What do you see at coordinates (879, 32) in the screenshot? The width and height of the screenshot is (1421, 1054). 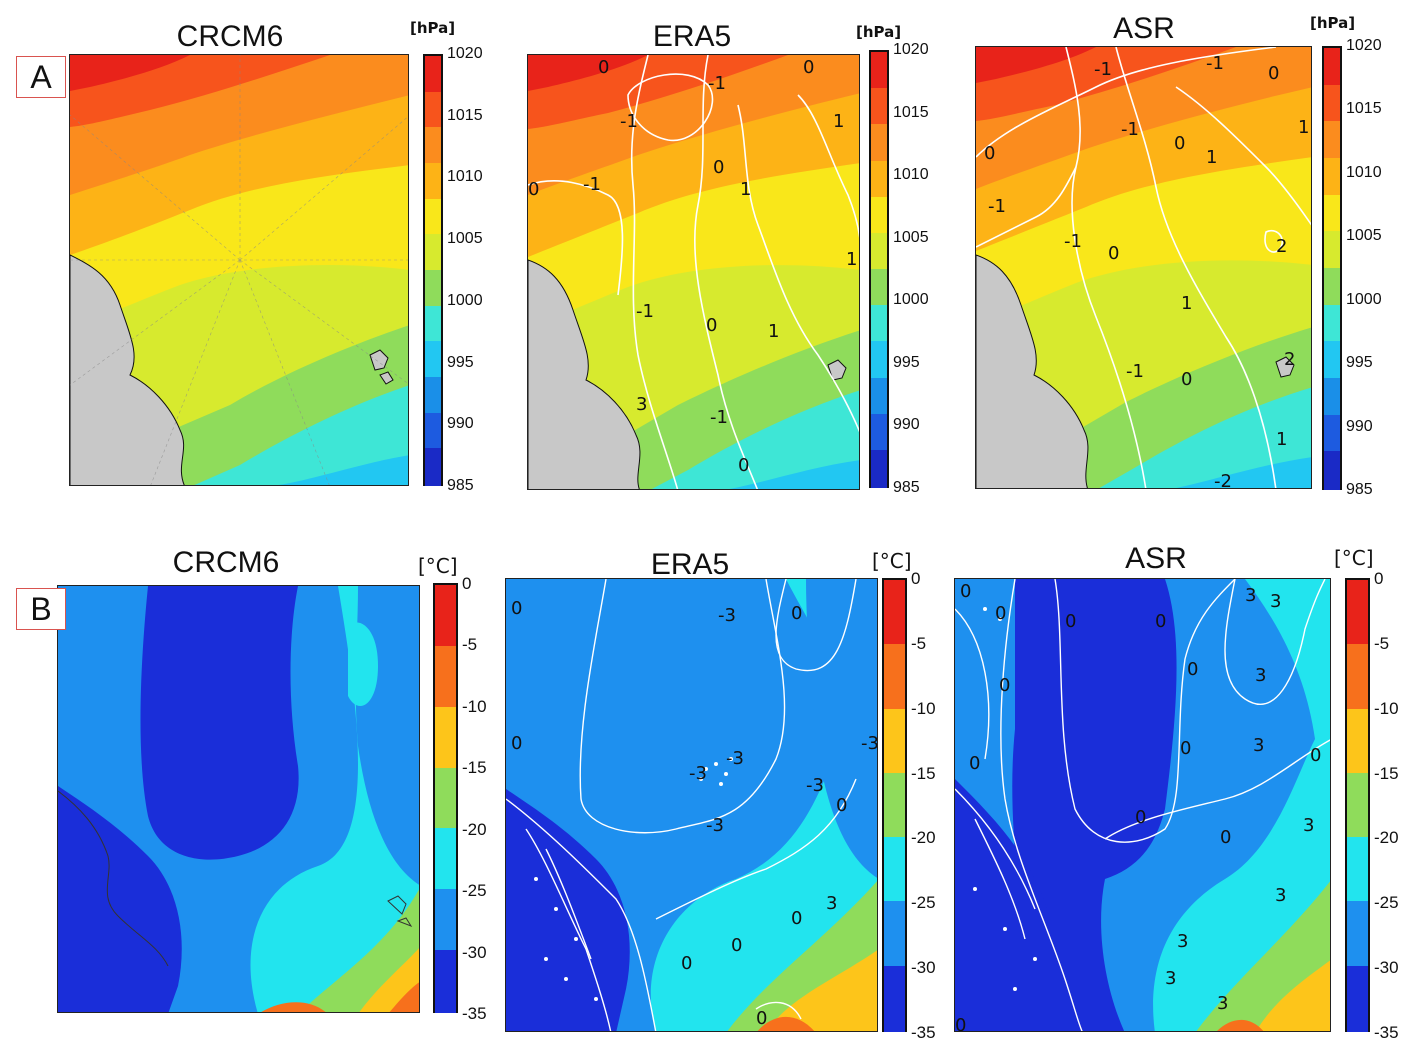 I see `colorbar-unit-a-2: [hPa]` at bounding box center [879, 32].